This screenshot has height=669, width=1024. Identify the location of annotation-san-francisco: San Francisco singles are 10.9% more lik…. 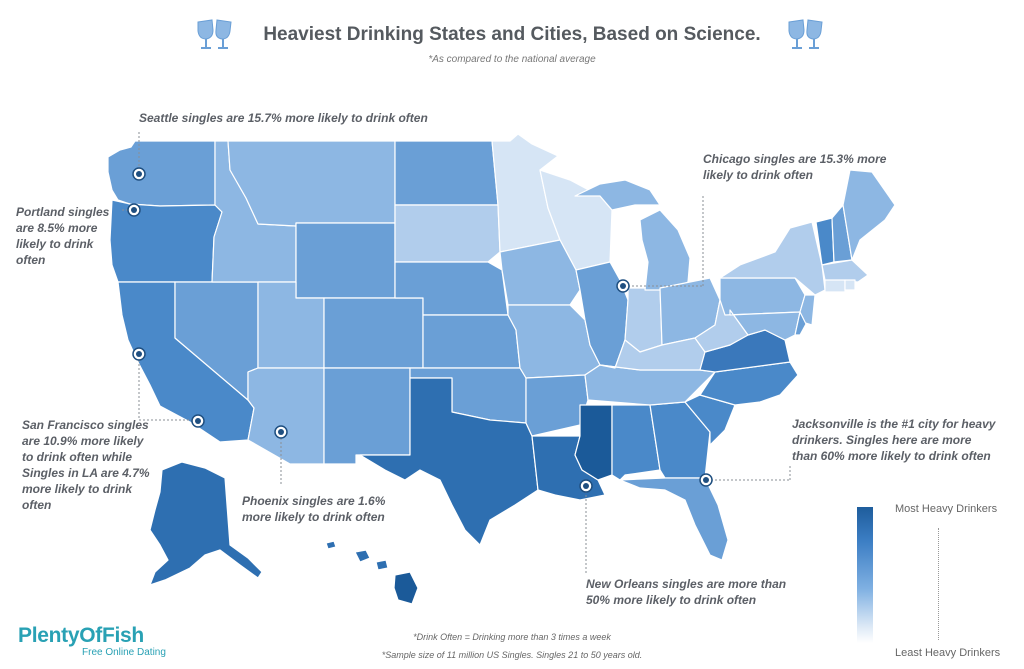
(86, 465).